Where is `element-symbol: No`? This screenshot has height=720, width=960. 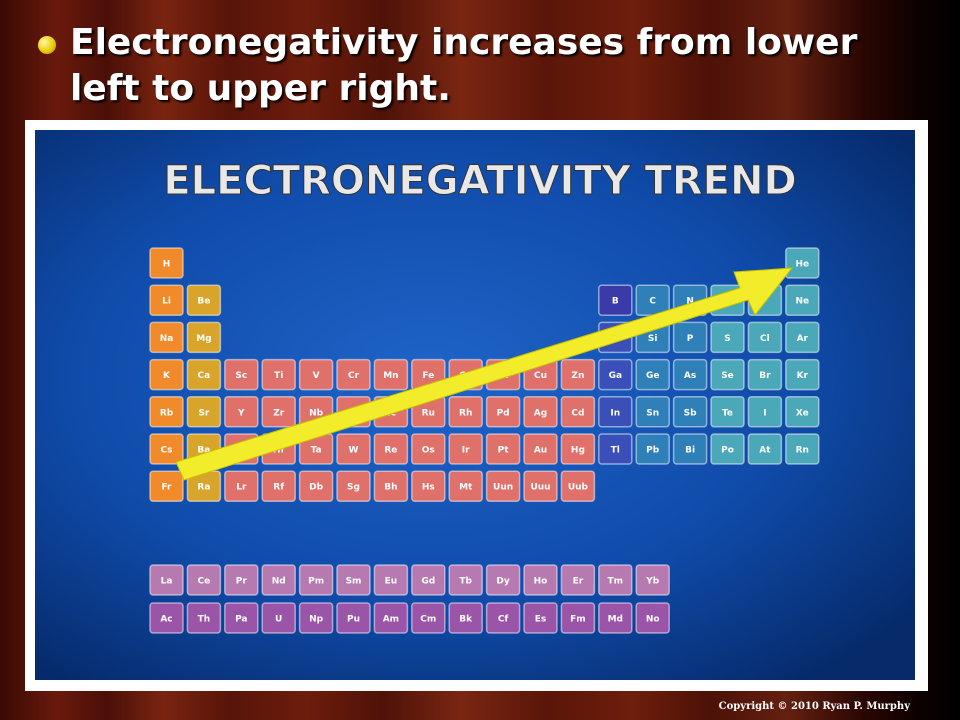
element-symbol: No is located at coordinates (653, 620).